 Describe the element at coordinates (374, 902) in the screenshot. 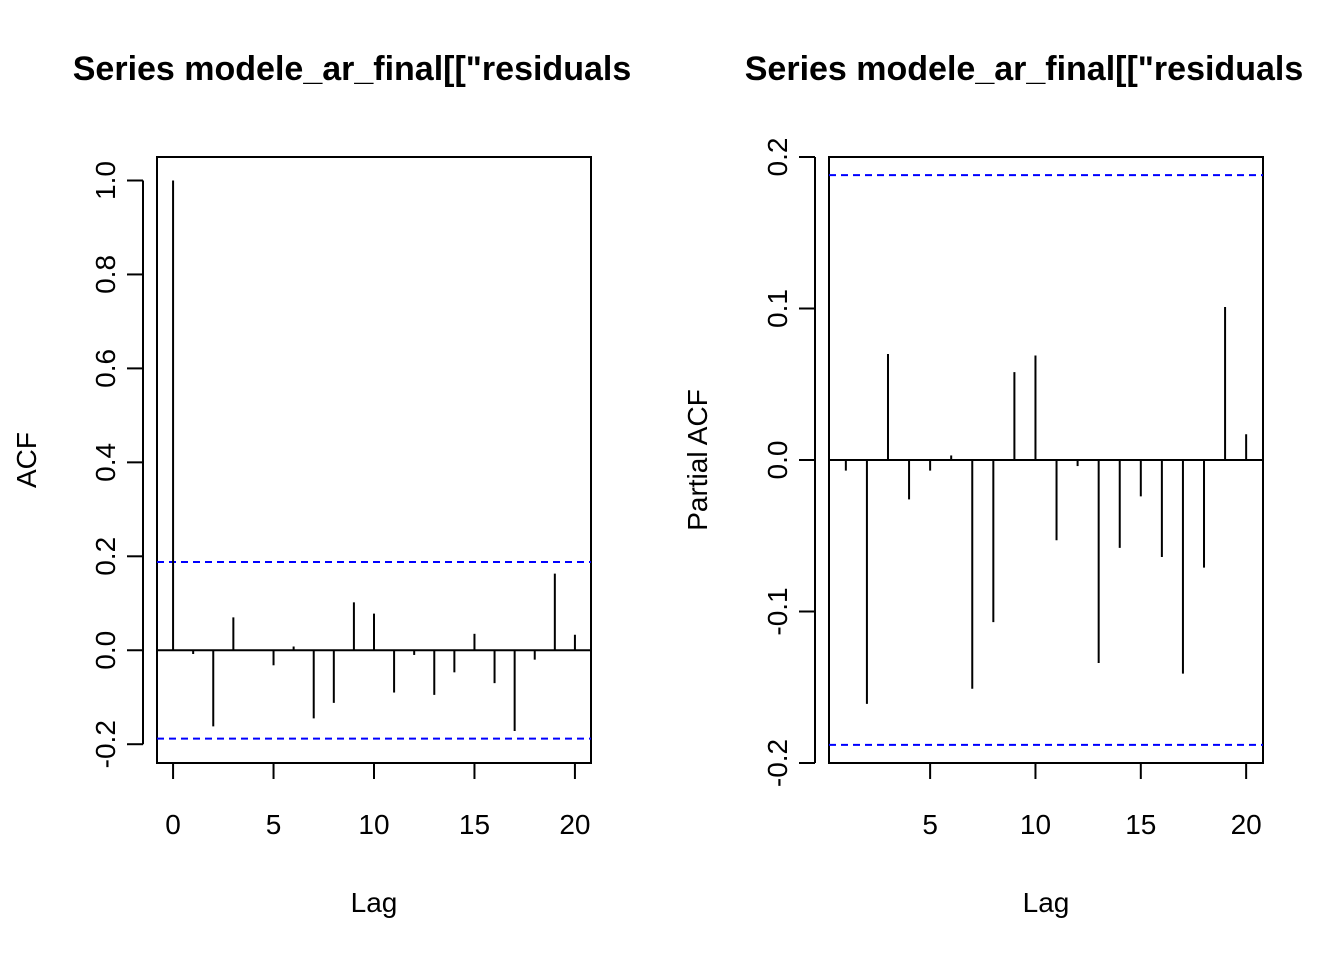

I see `acf-x-label: Lag` at that location.